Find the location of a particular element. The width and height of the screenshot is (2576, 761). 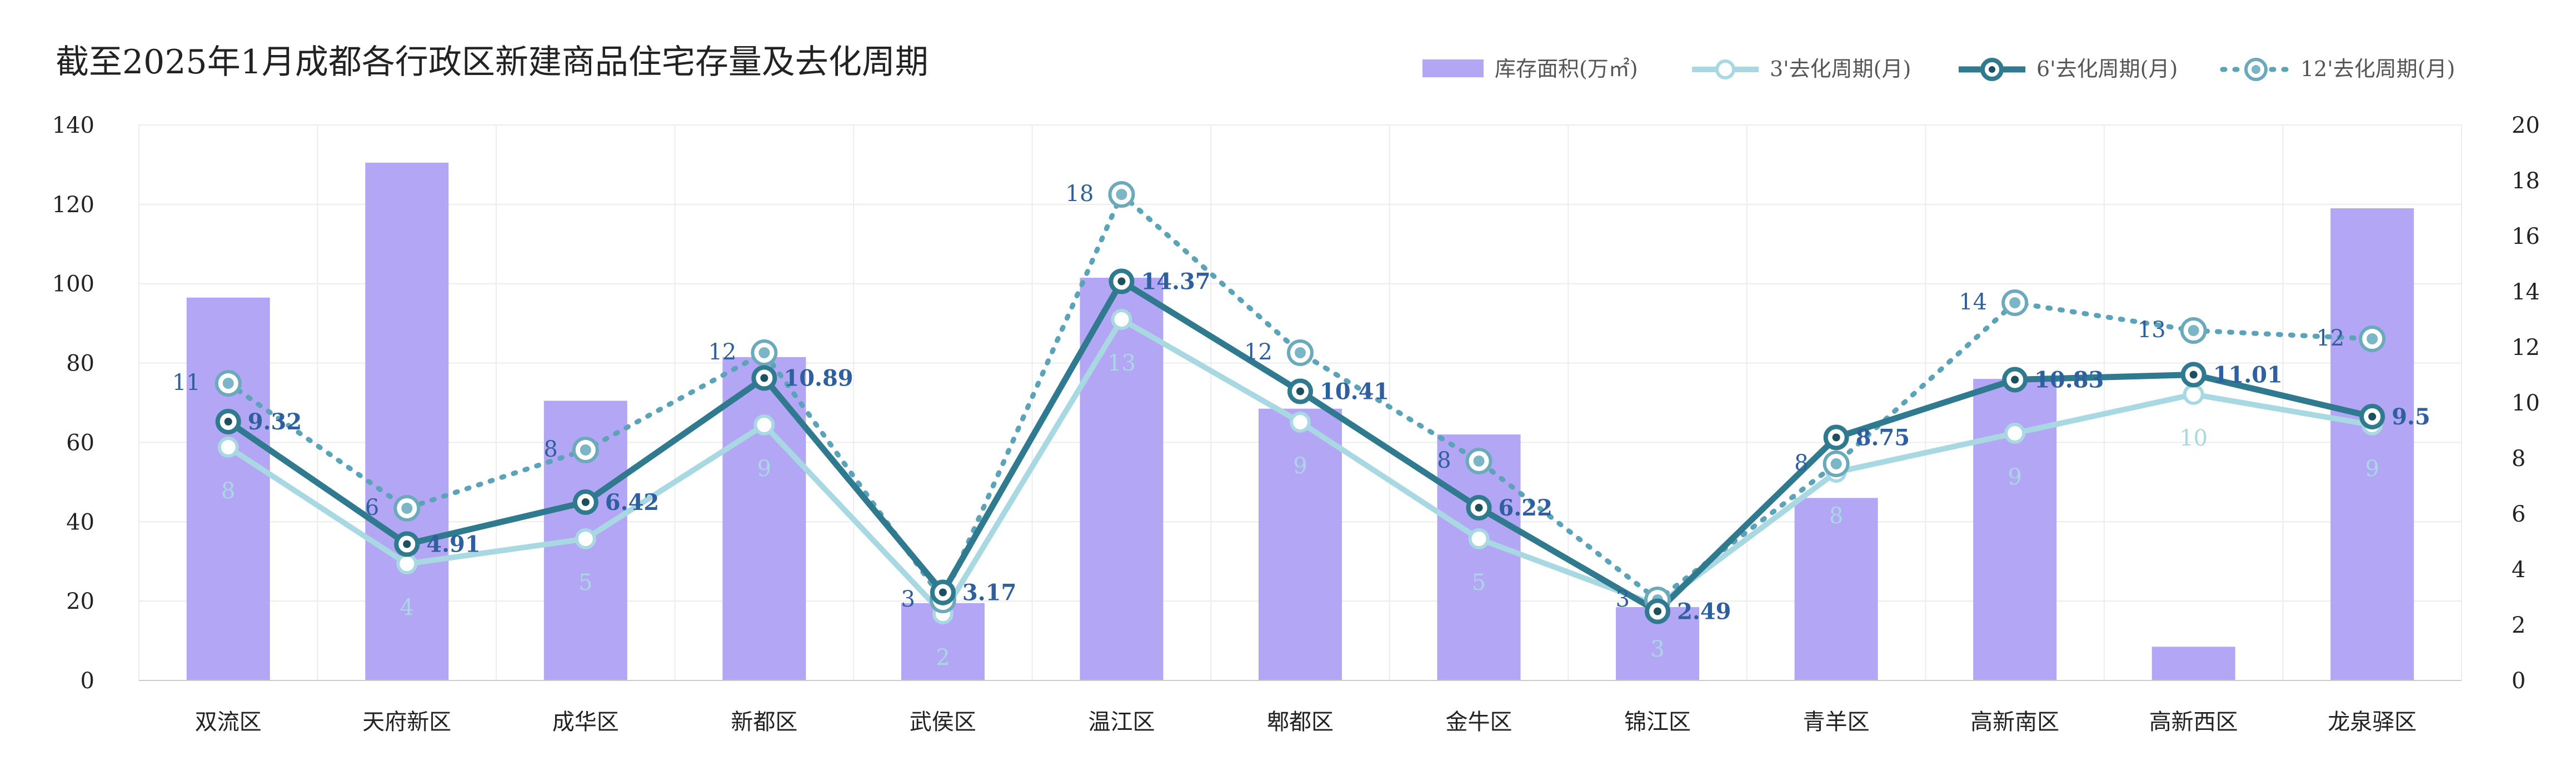

right-tick-label: 16 is located at coordinates (2526, 236).